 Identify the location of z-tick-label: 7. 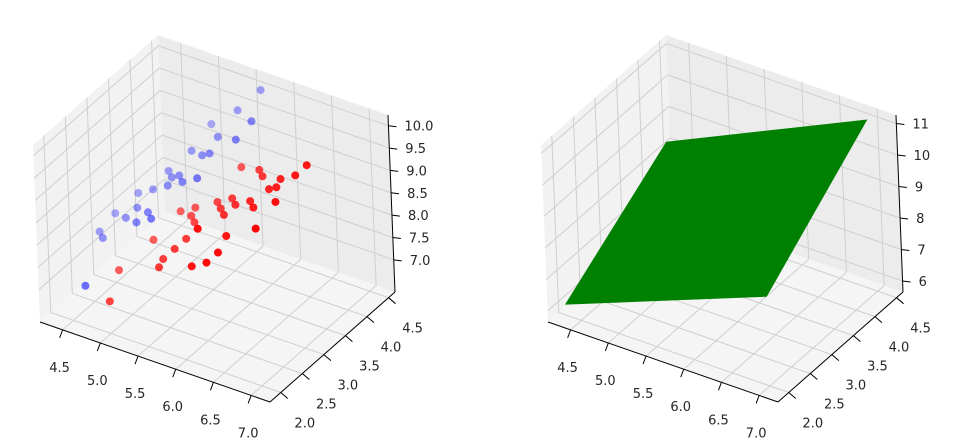
(921, 250).